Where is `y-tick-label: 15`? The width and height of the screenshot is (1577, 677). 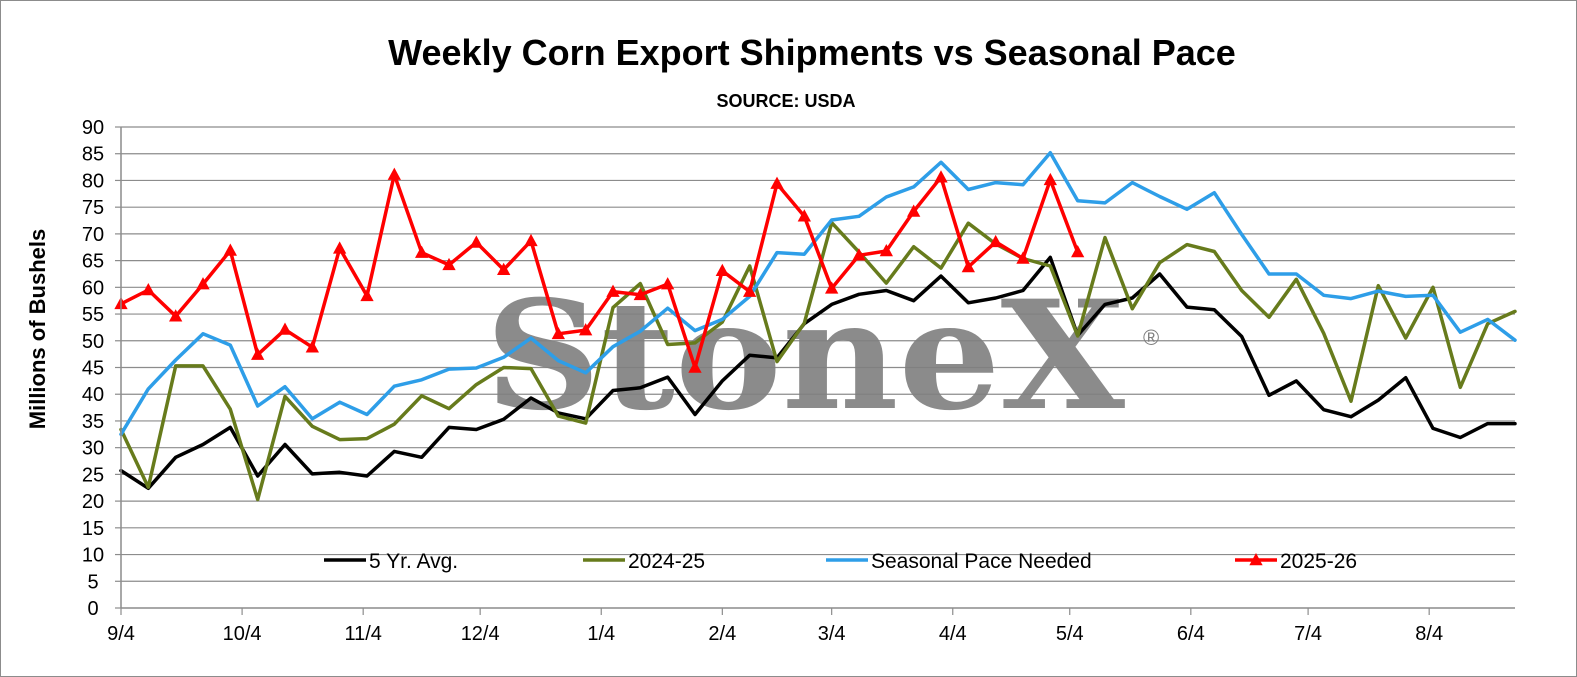 y-tick-label: 15 is located at coordinates (93, 529).